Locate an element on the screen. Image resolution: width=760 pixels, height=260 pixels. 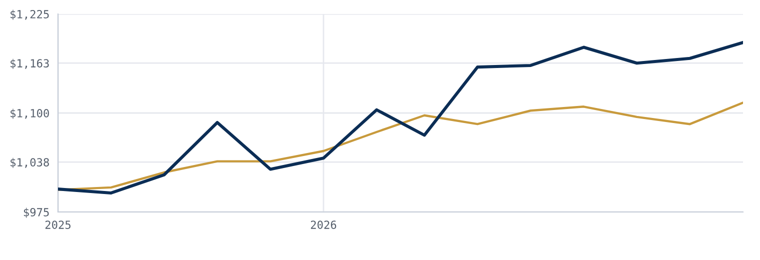
y-tick-label: $1,225 is located at coordinates (29, 15).